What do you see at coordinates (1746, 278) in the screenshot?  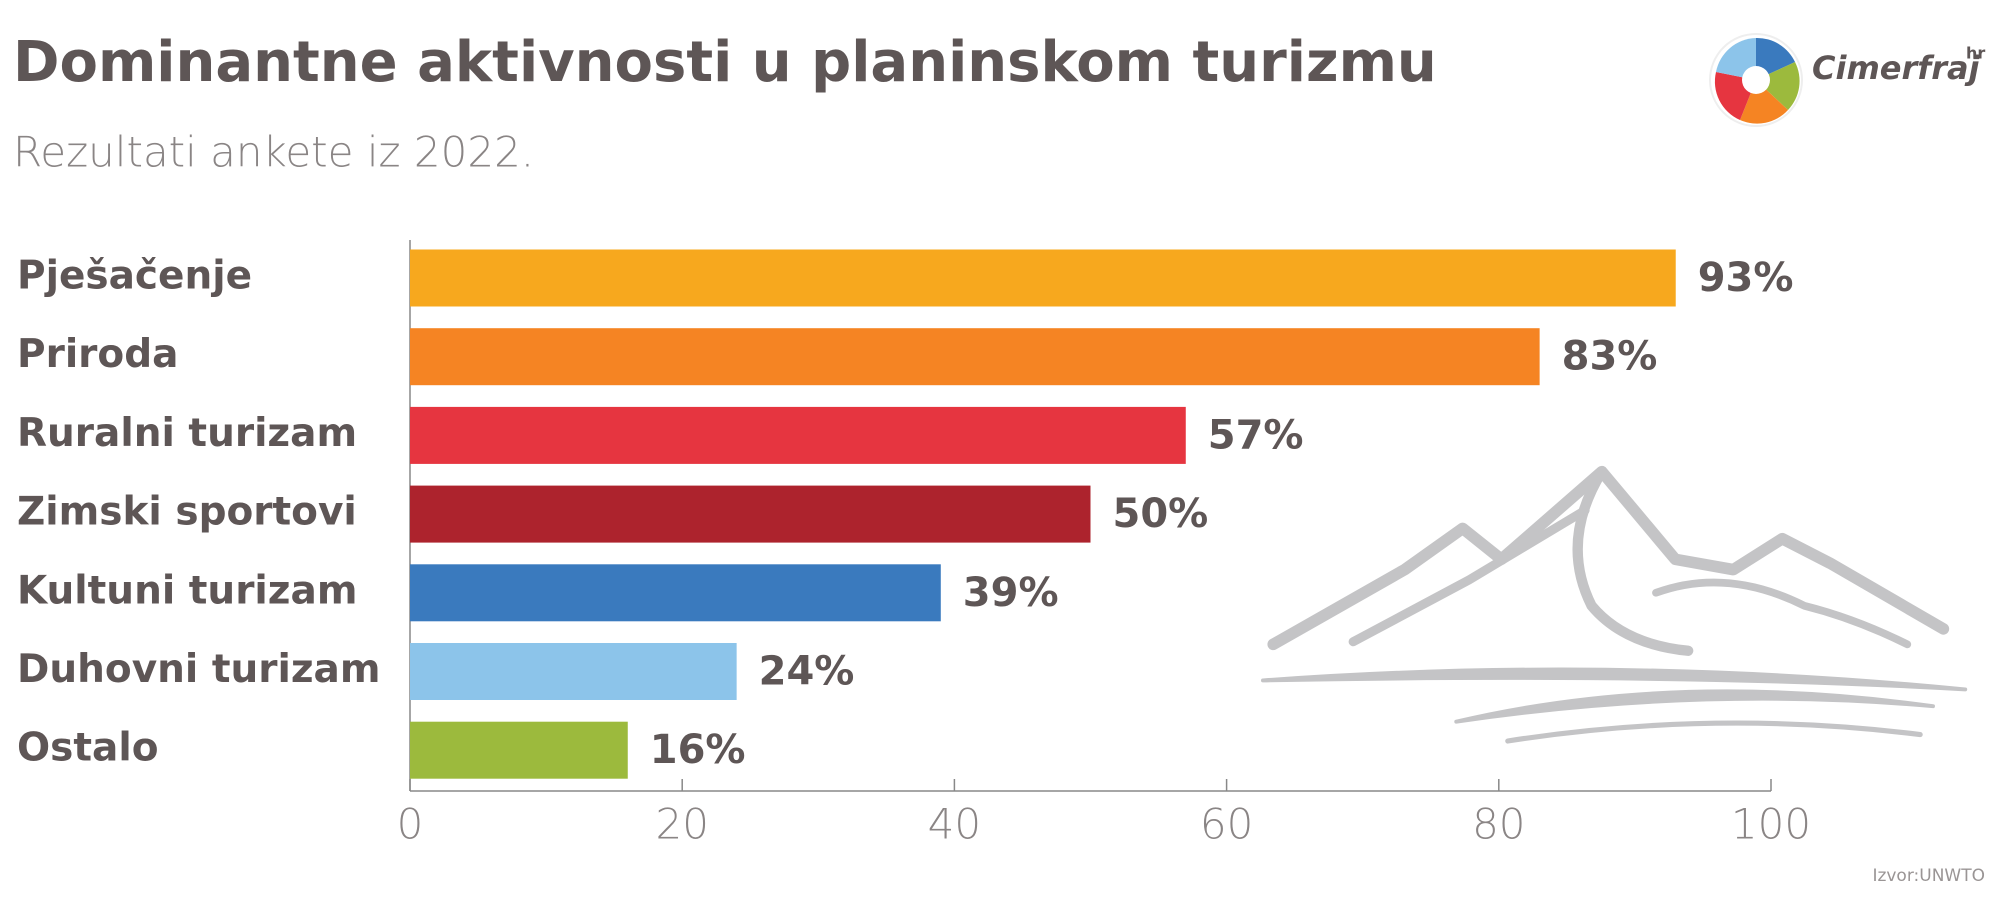 I see `value-label: 93%` at bounding box center [1746, 278].